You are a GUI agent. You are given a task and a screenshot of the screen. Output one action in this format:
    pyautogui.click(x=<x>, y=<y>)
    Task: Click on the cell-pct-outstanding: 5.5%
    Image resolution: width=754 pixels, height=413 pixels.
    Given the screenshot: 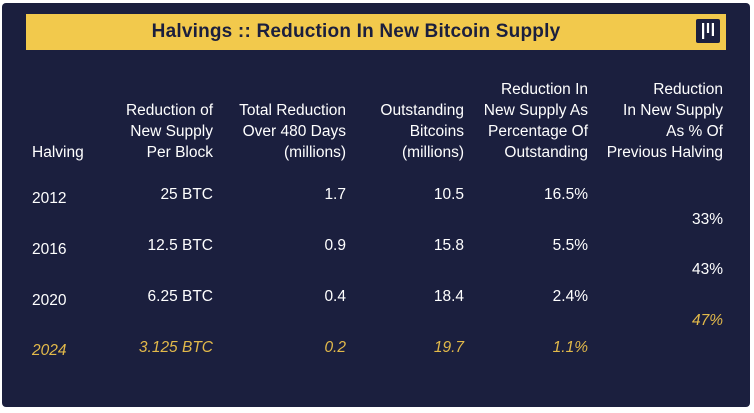 What is the action you would take?
    pyautogui.click(x=570, y=245)
    